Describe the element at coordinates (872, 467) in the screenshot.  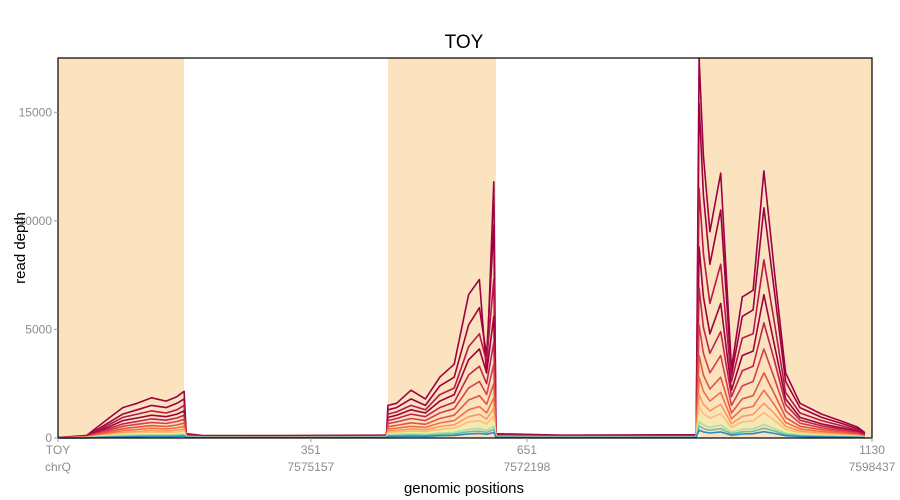
I see `x-tick-sublabel: 7598437` at that location.